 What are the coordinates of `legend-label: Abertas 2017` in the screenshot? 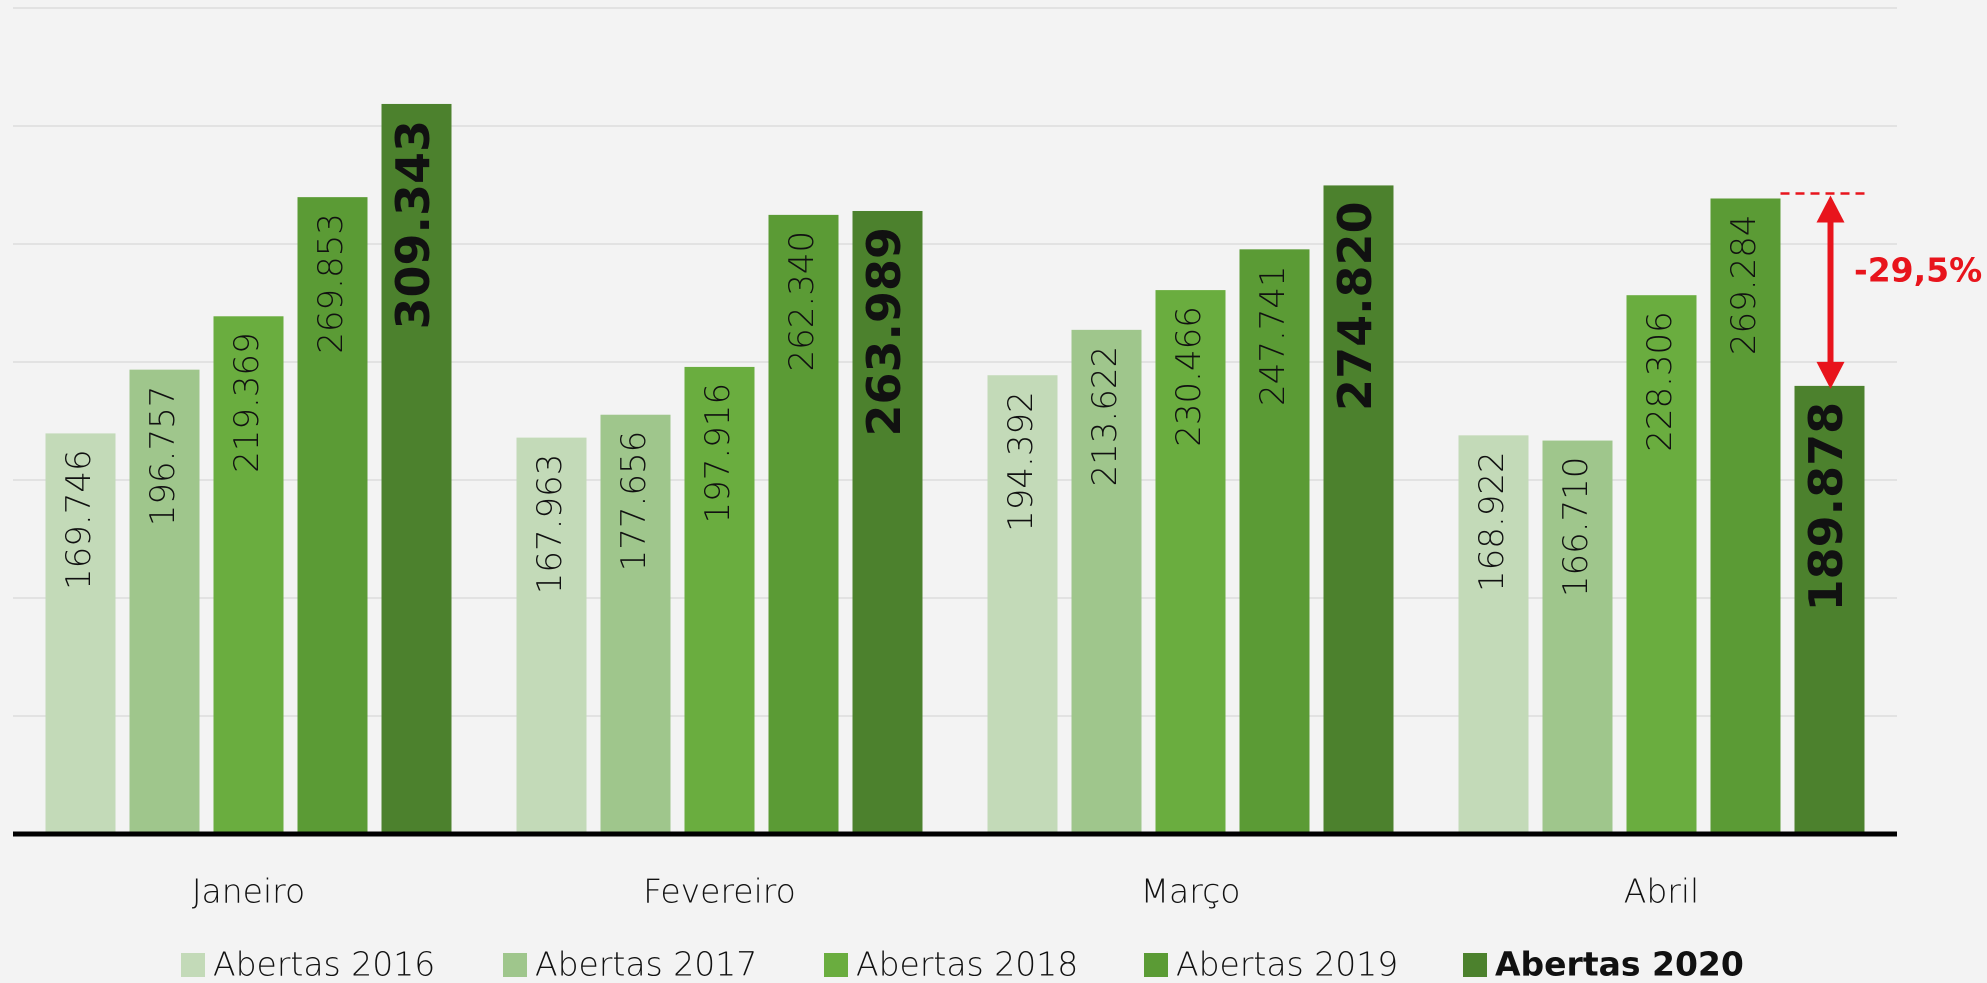 It's located at (646, 964).